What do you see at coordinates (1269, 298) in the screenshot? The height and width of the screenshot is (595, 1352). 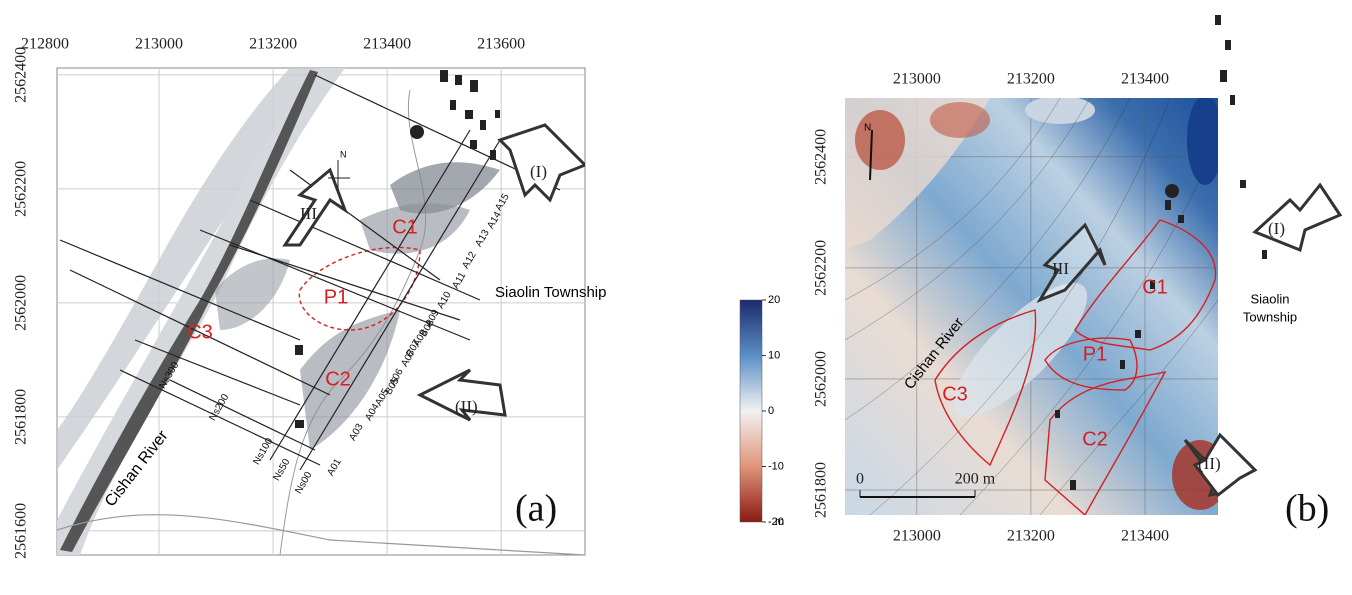 I see `place-label: Siaolin` at bounding box center [1269, 298].